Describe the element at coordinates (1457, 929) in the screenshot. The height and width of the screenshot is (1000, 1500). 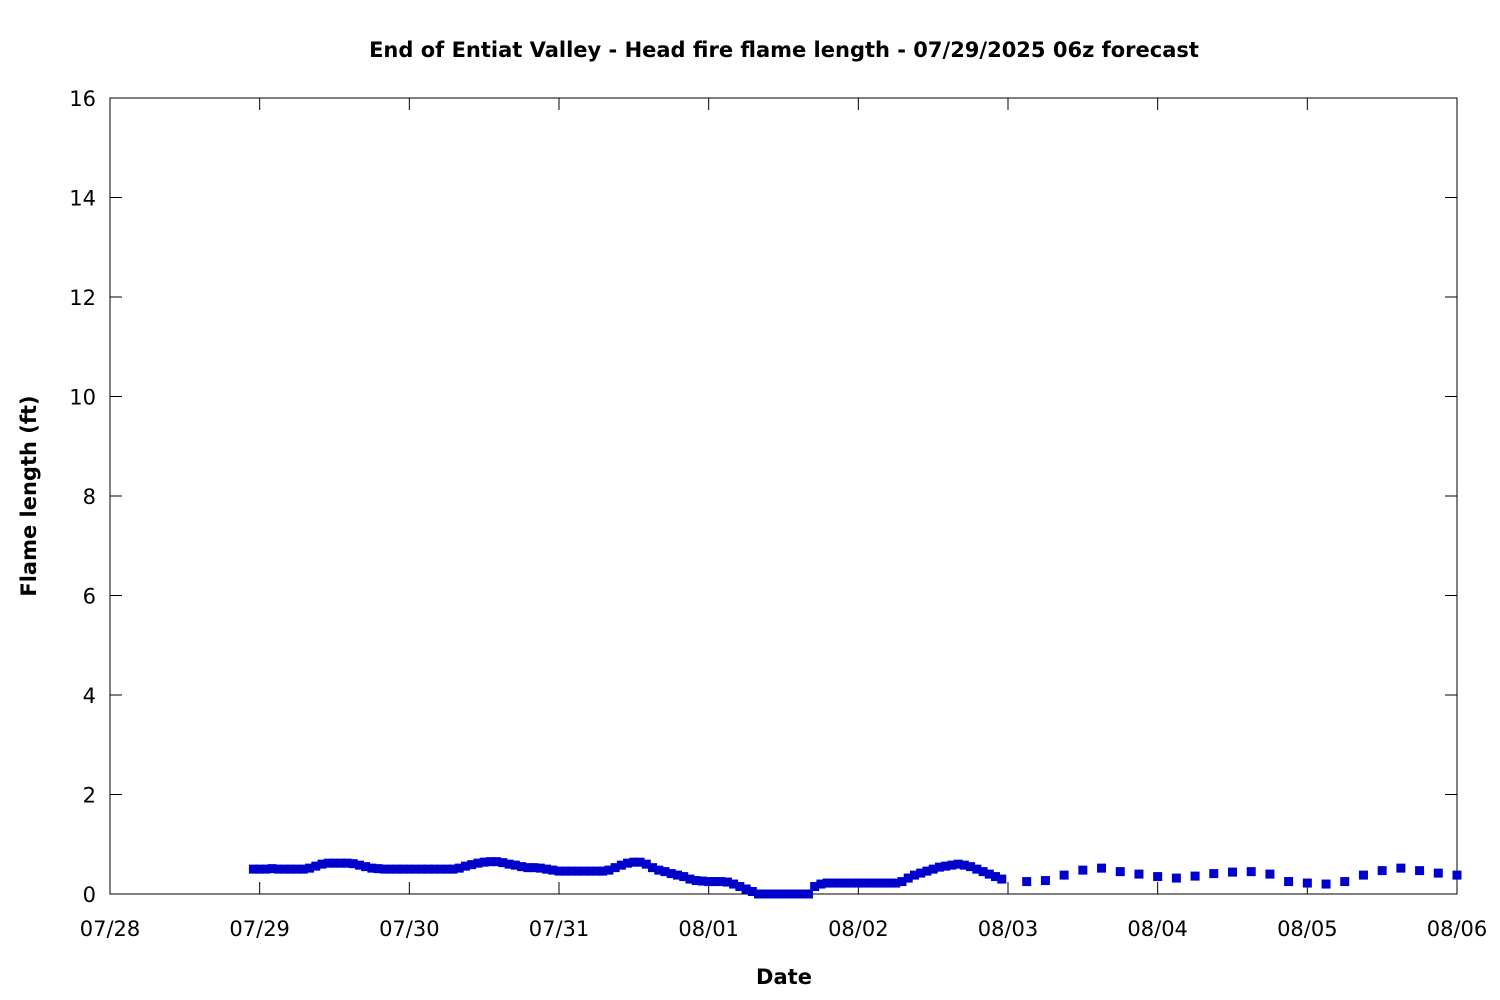
I see `x-tick-label: 08/06` at that location.